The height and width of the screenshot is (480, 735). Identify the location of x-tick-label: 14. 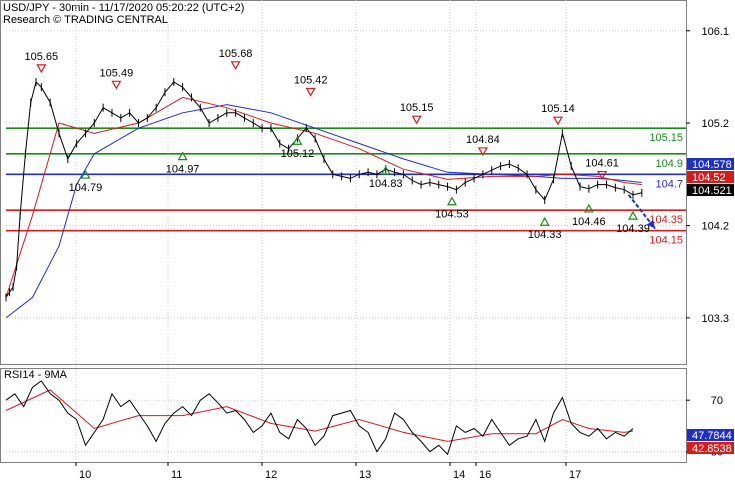
(459, 474).